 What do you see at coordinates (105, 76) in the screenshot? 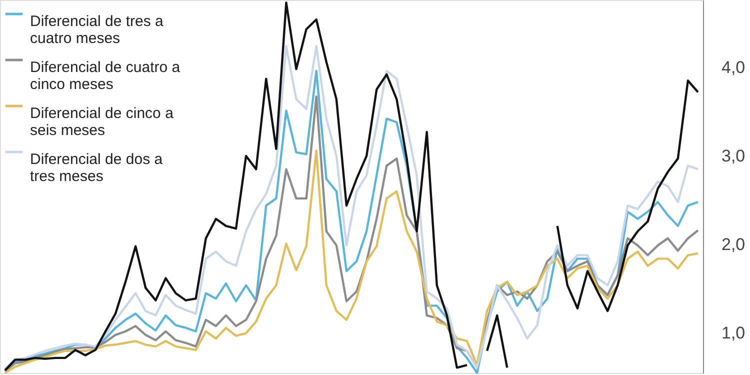
I see `legend-label: Diferencial de cuatro a cinco meses` at bounding box center [105, 76].